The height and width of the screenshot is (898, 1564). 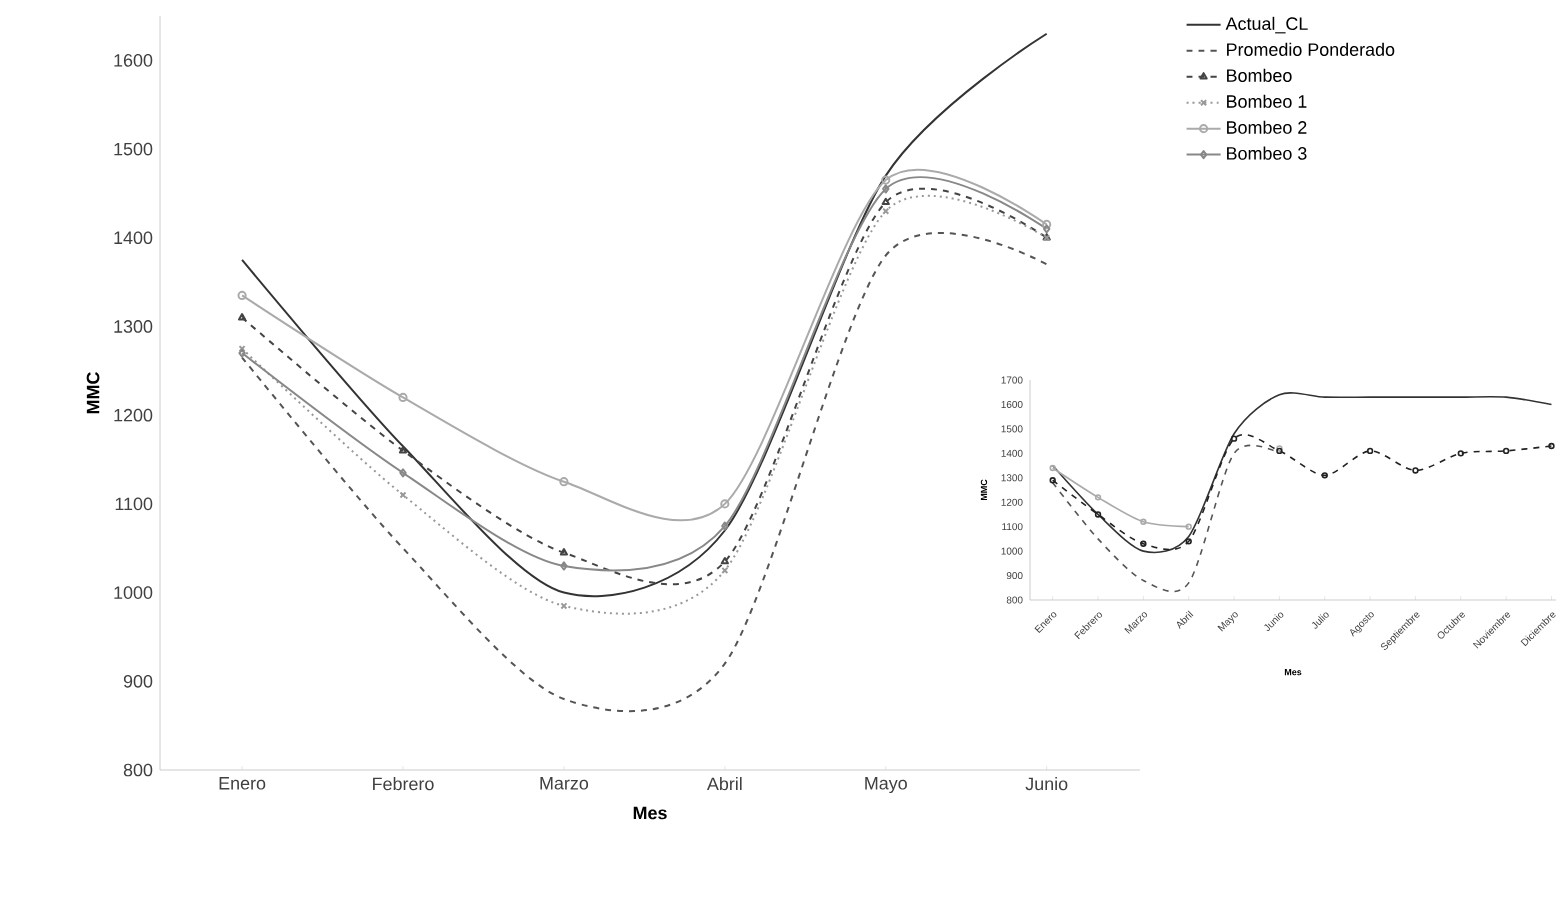 I want to click on y-axis-title: MMC, so click(x=93, y=393).